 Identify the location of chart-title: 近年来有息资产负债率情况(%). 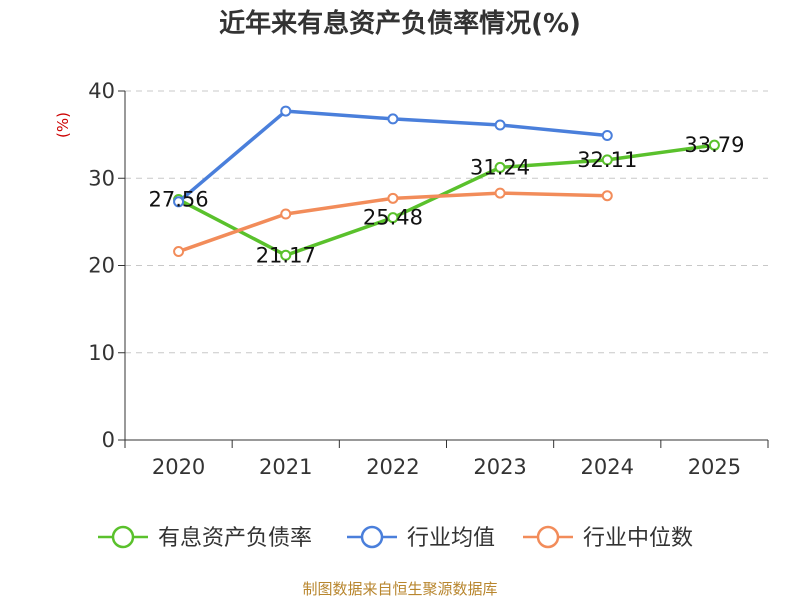
(400, 23).